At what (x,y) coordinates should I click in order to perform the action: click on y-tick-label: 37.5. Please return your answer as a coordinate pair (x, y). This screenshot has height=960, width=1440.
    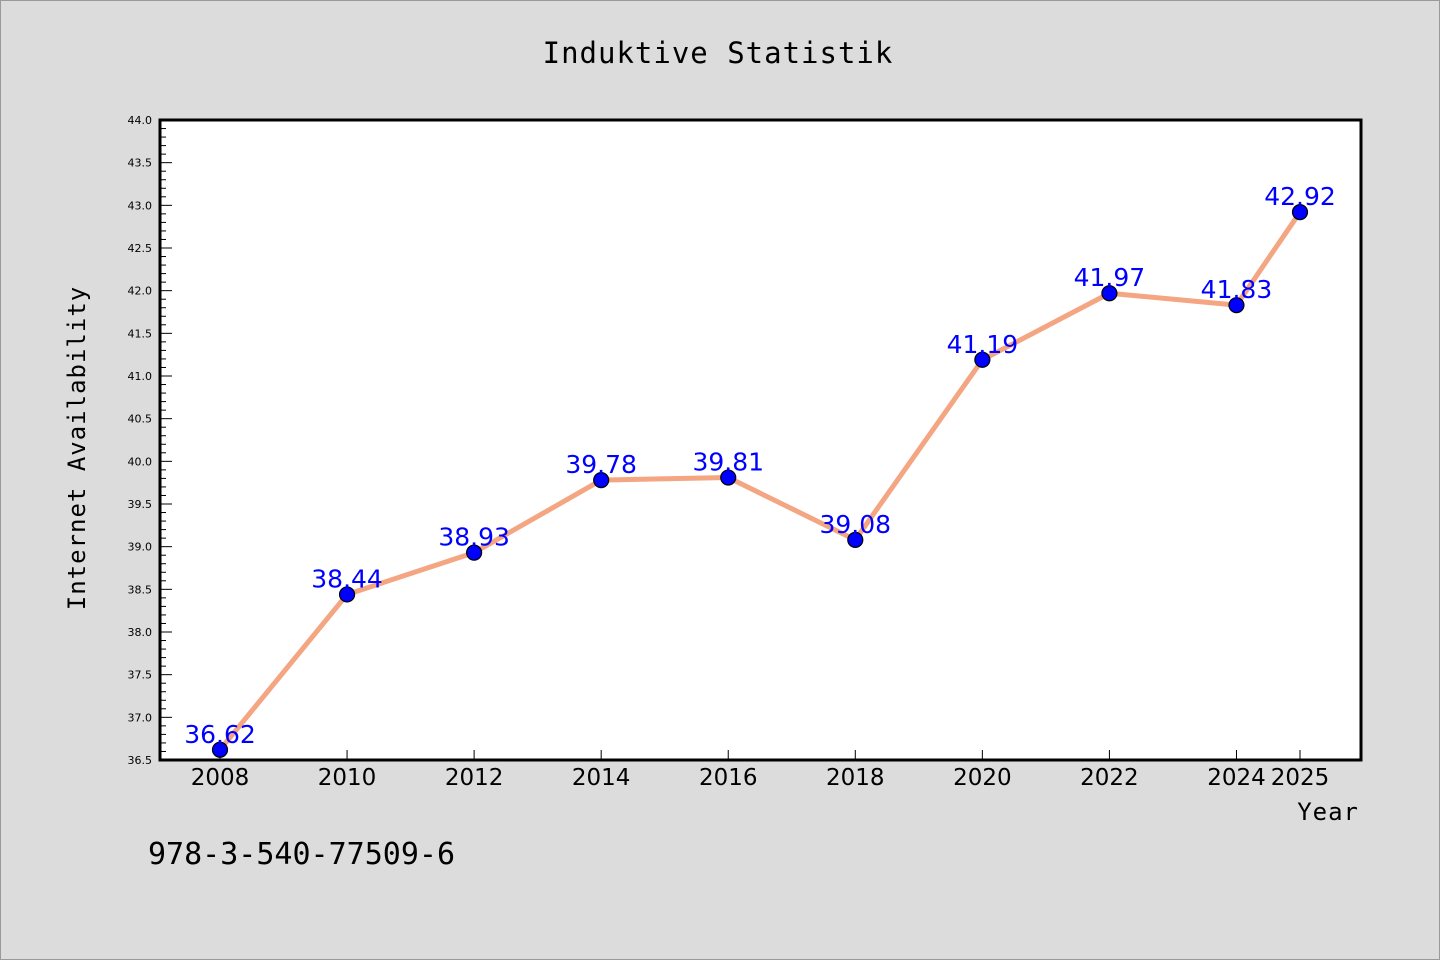
    Looking at the image, I should click on (140, 675).